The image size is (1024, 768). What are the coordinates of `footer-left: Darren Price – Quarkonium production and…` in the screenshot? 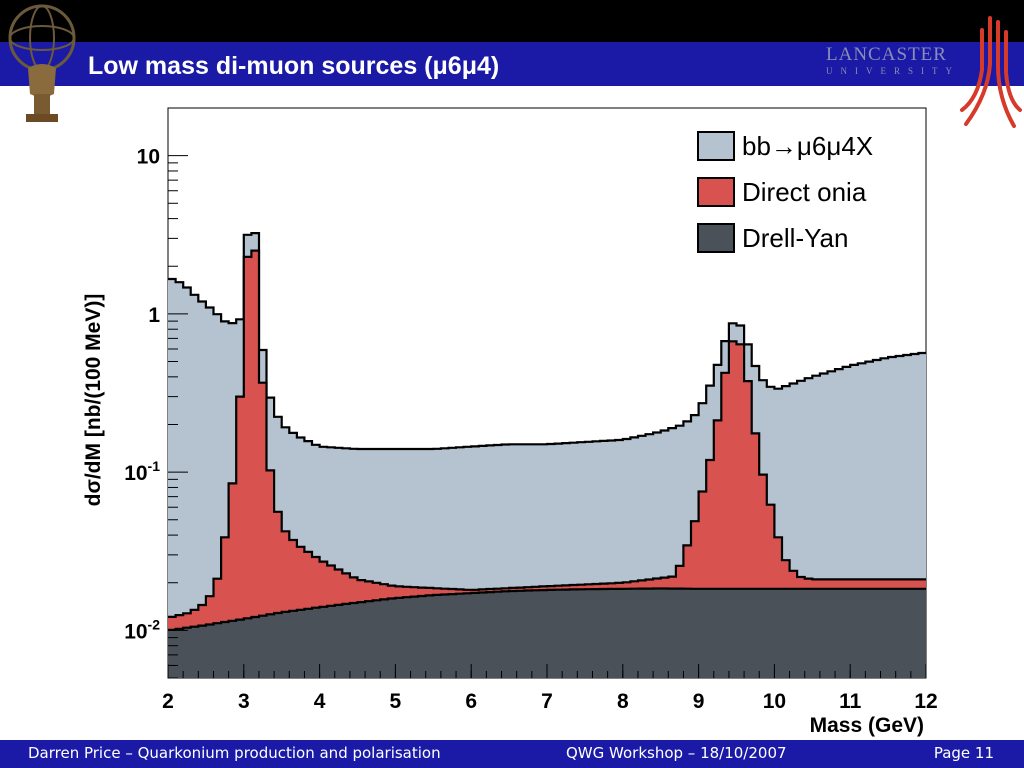 It's located at (234, 753).